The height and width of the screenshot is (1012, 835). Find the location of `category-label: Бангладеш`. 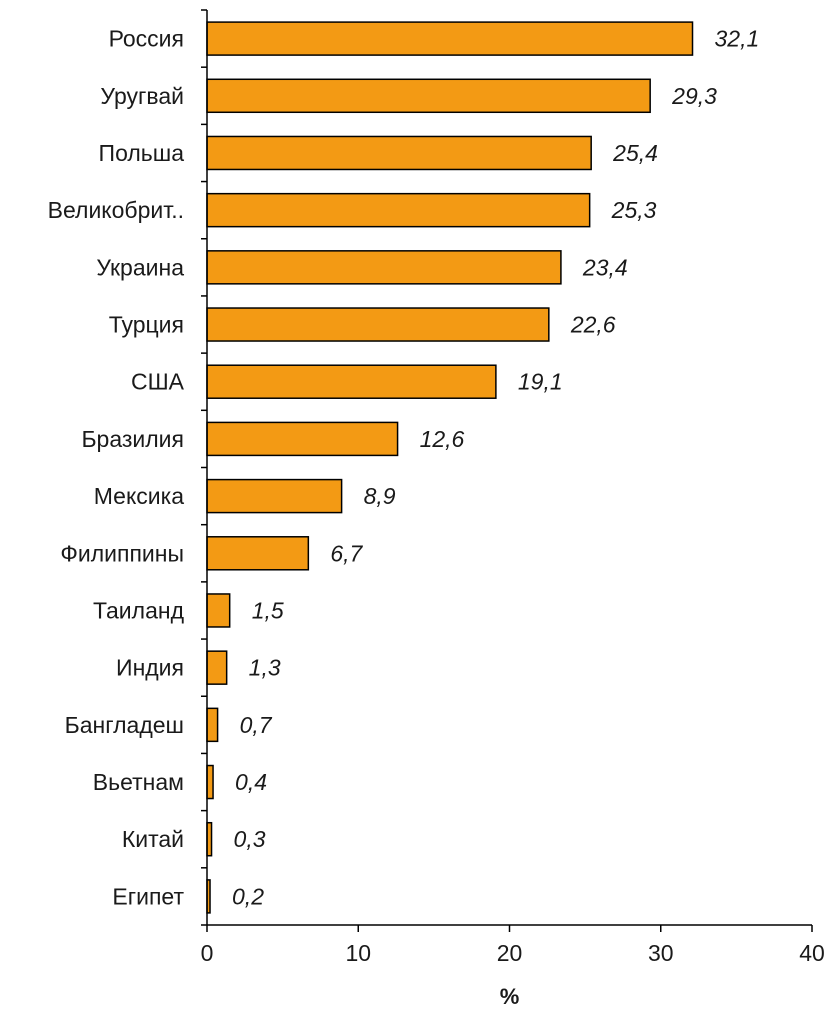

category-label: Бангладеш is located at coordinates (124, 725).